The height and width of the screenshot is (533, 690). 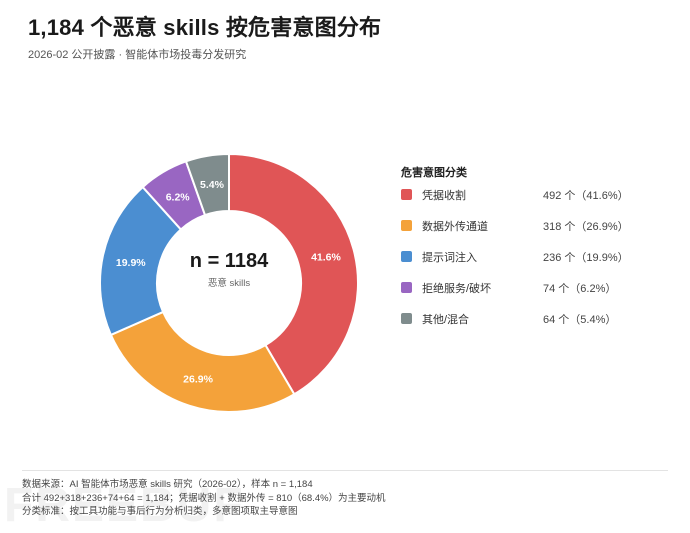 I want to click on footer-divider, so click(x=345, y=470).